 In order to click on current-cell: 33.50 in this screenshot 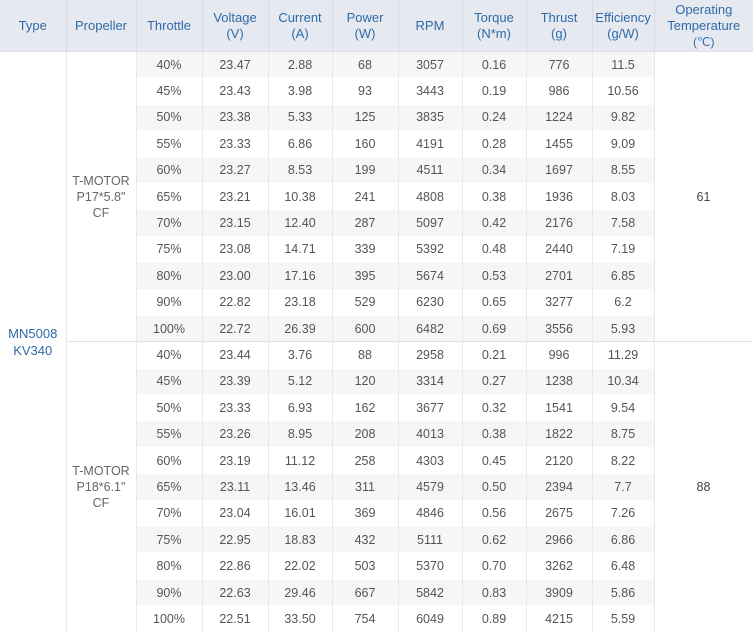, I will do `click(299, 618)`.